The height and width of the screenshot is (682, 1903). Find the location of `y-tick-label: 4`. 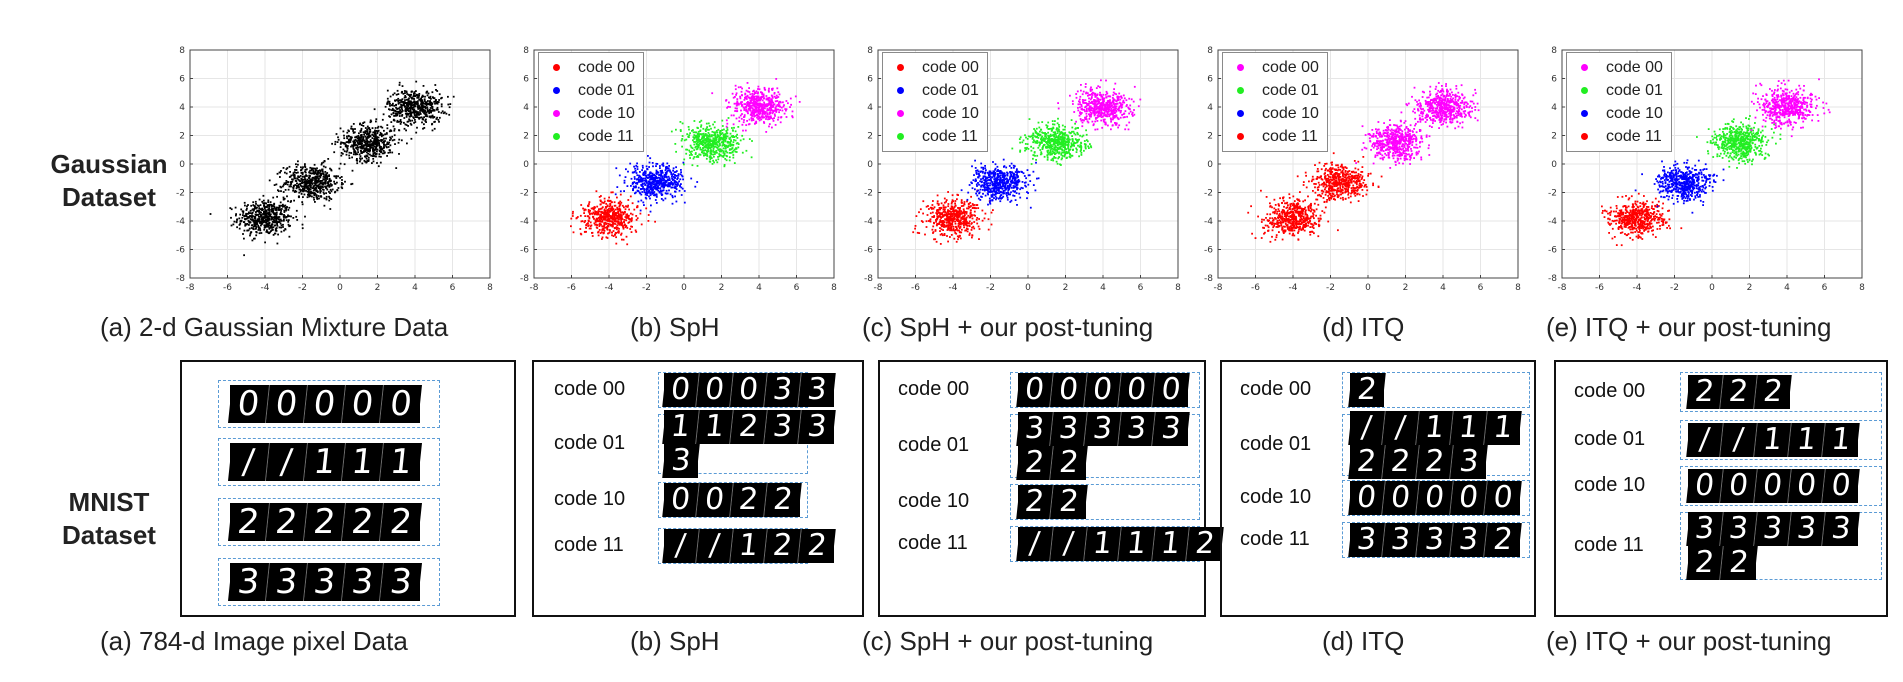

y-tick-label: 4 is located at coordinates (182, 108).